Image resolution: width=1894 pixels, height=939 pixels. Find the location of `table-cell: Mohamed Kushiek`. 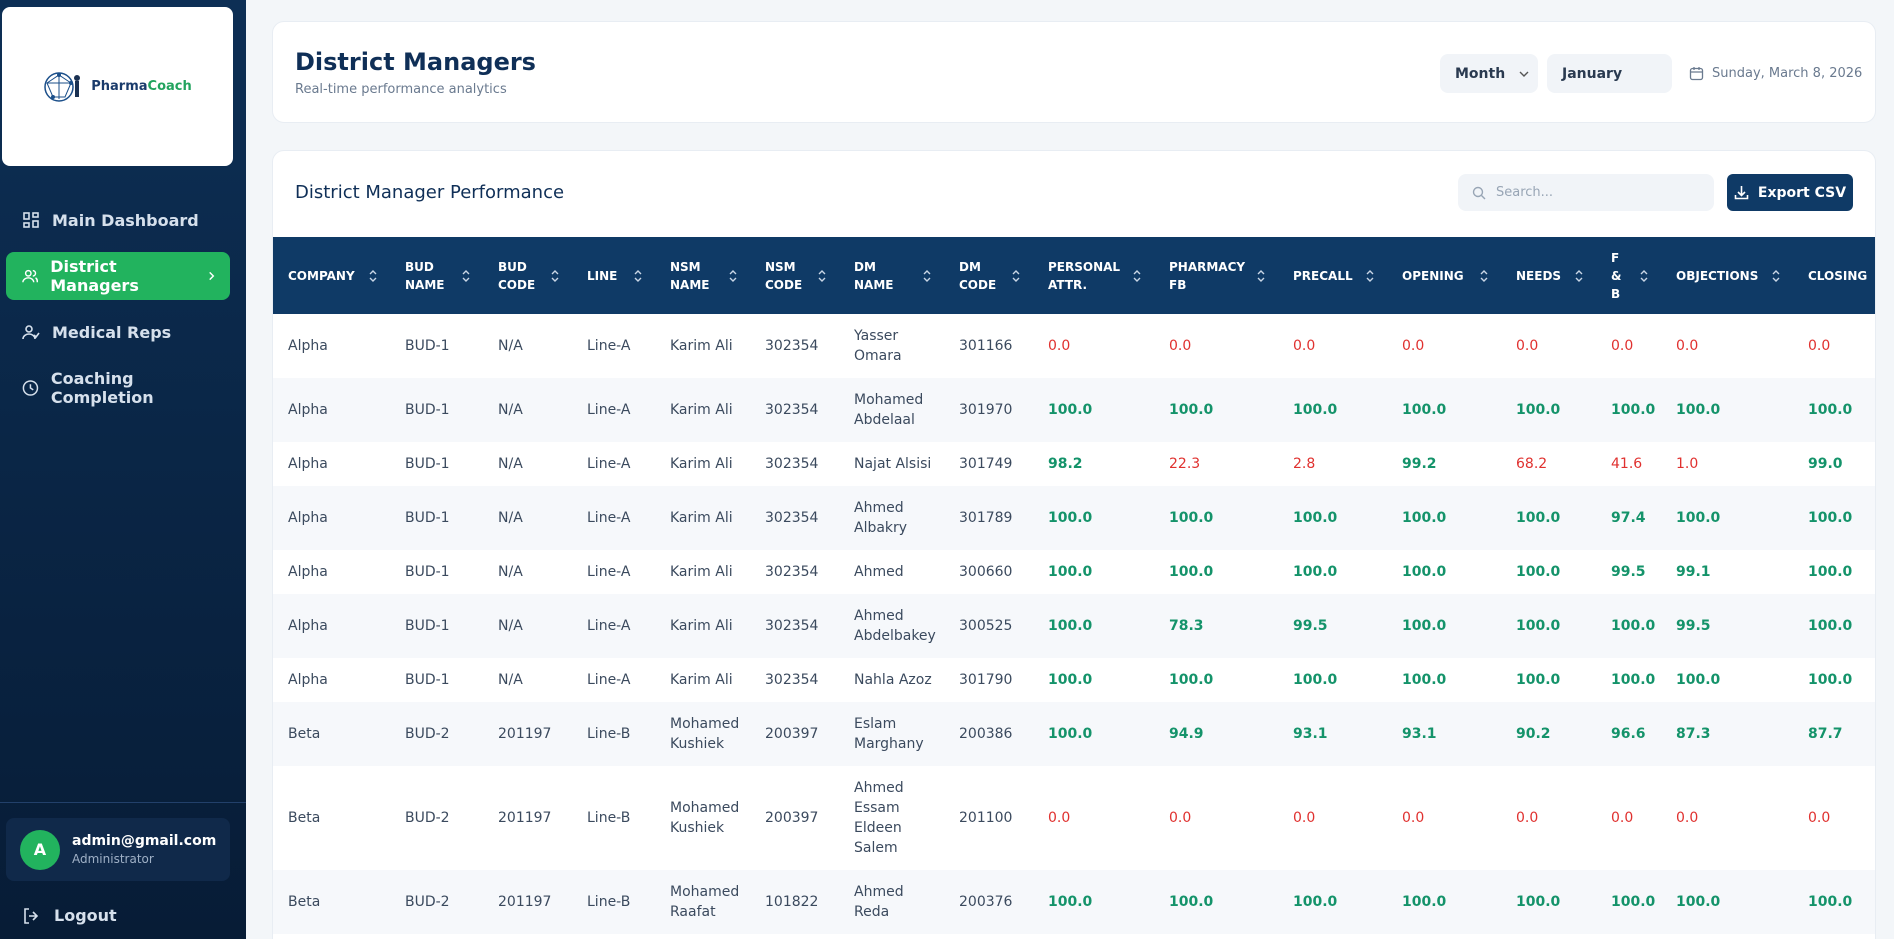

table-cell: Mohamed Kushiek is located at coordinates (705, 818).